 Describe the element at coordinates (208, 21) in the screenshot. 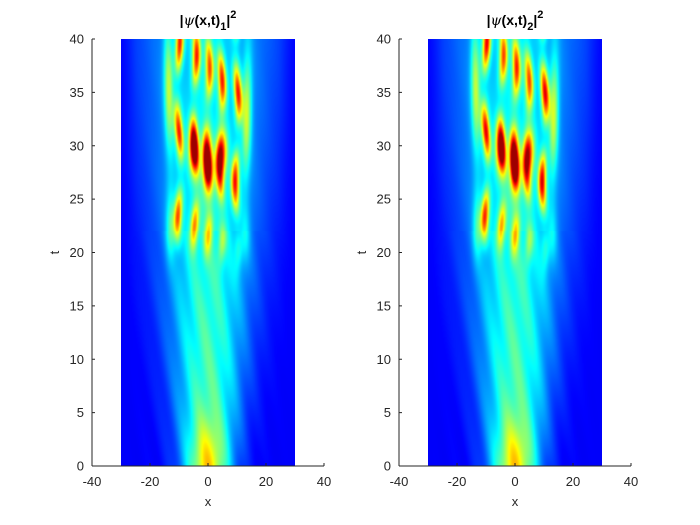

I see `chart-title: |ψ(x,t)1|2` at that location.